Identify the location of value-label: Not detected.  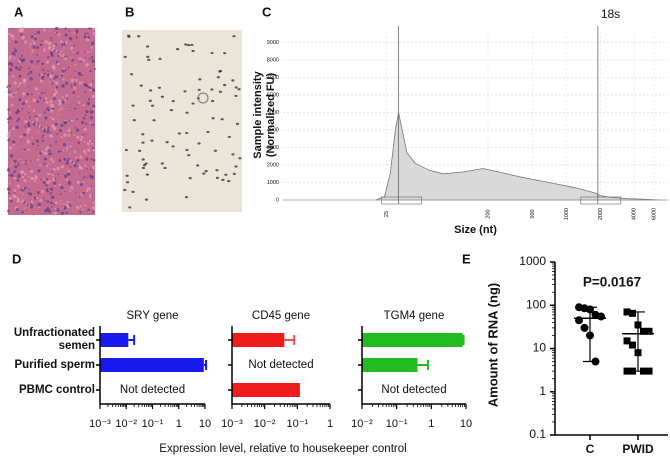
(152, 390).